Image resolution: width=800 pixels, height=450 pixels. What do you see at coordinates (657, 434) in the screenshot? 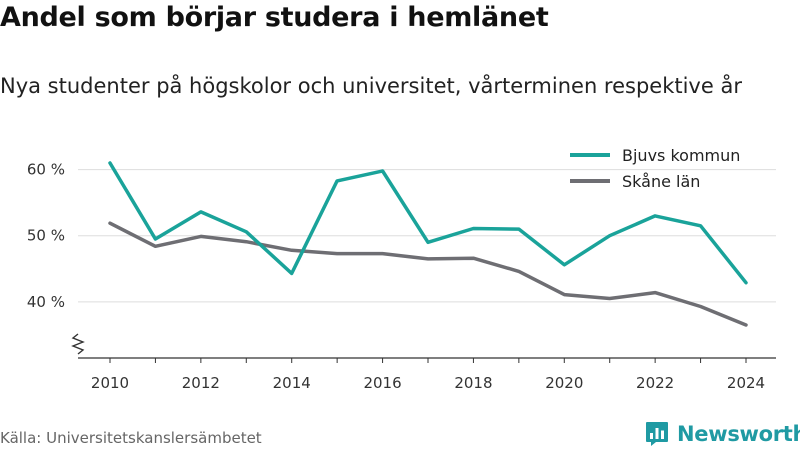
I see `bar-chart-icon` at bounding box center [657, 434].